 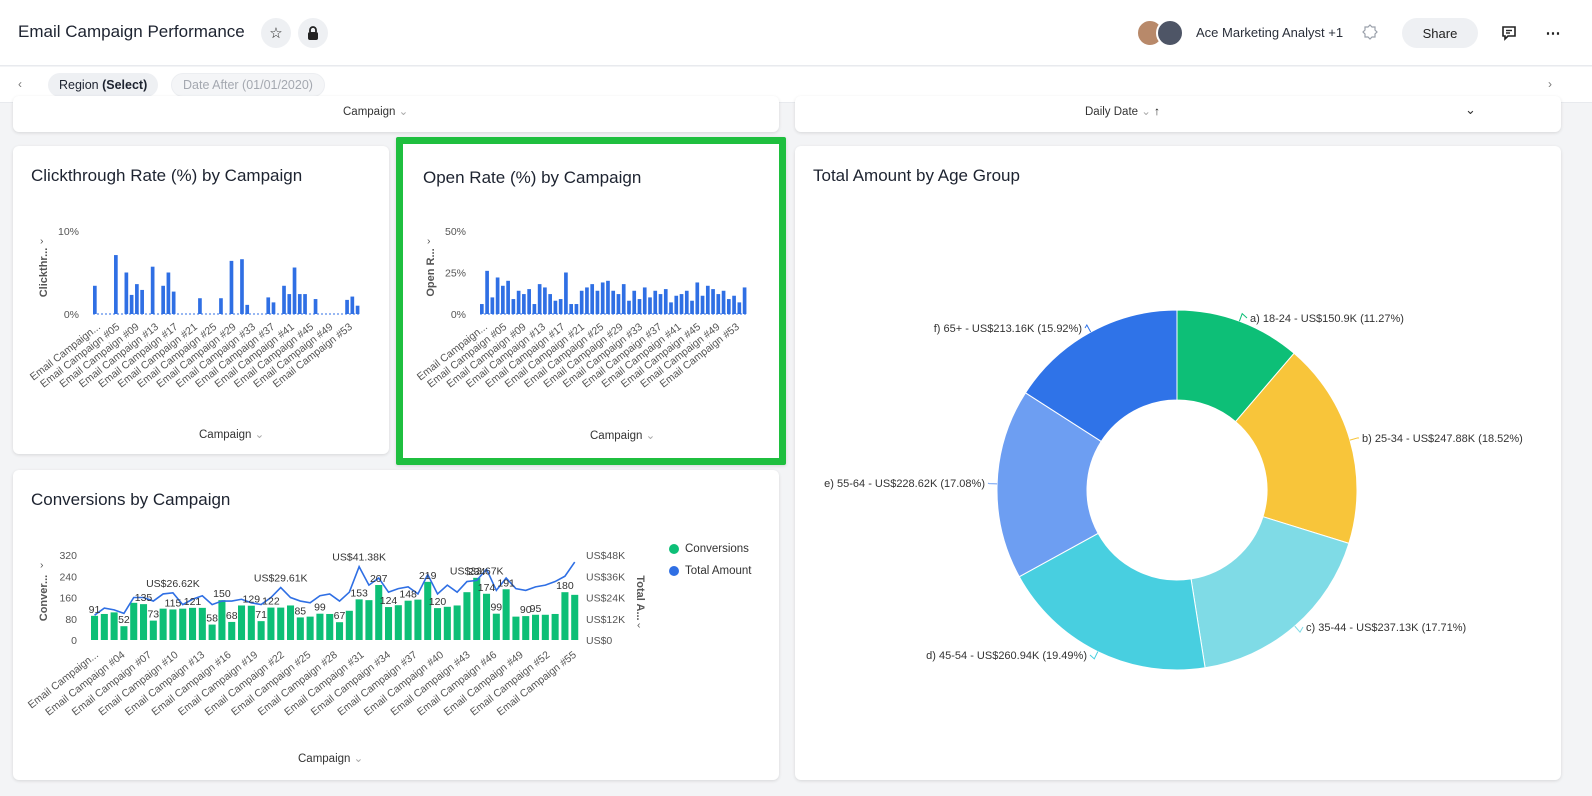 What do you see at coordinates (1442, 439) in the screenshot?
I see `donut-slice-label: b) 25-34 - US$247.88K (18.52%)` at bounding box center [1442, 439].